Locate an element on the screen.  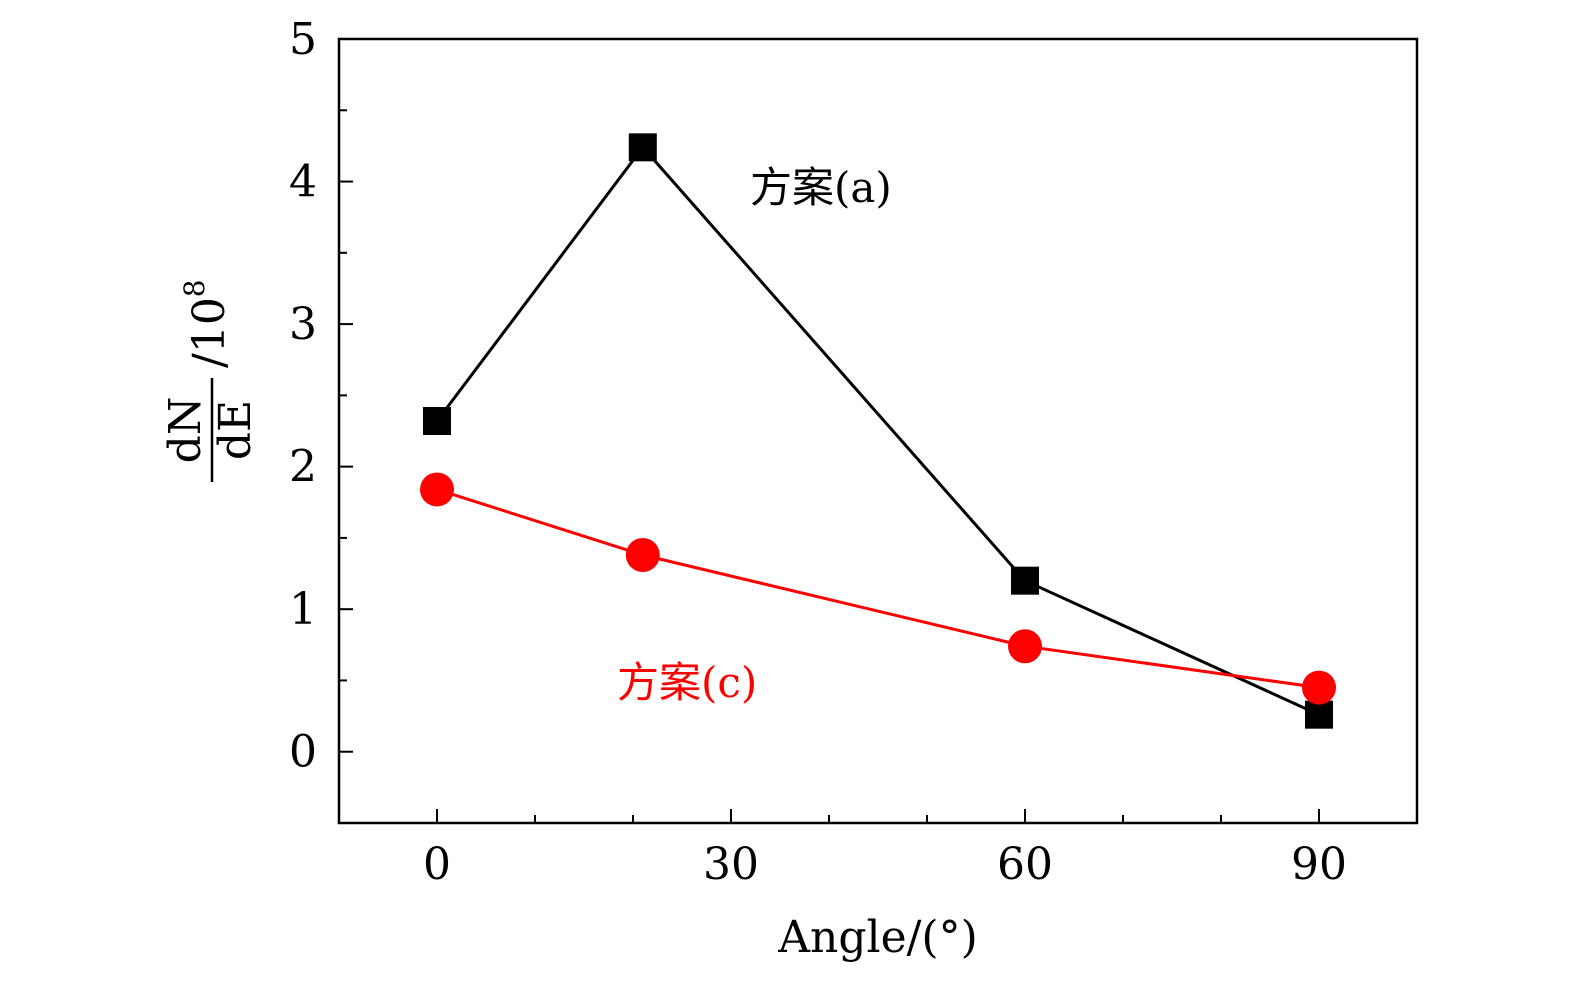
y-axis-title: dN dE /108 is located at coordinates (210, 380).